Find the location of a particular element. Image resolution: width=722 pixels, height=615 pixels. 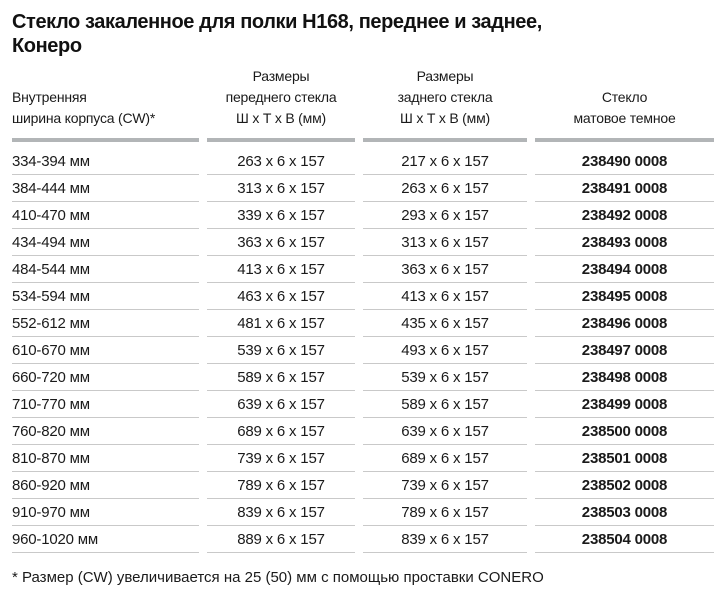

cell-front-glass-size: 263 x 6 x 157 is located at coordinates (281, 158).